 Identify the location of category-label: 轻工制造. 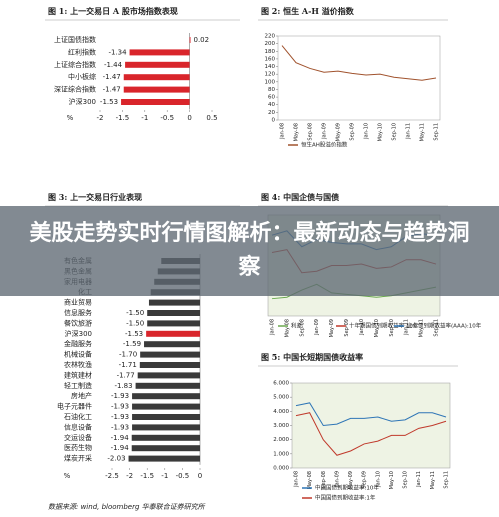
(78, 385).